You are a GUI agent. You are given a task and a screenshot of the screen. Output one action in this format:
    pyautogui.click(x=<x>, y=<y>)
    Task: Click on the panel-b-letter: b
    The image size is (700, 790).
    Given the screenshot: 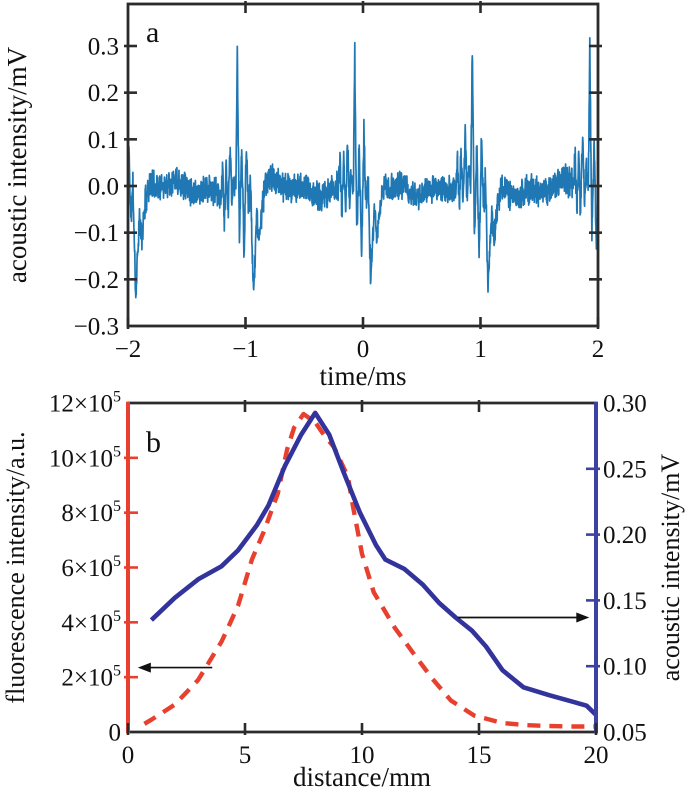 What is the action you would take?
    pyautogui.click(x=153, y=442)
    